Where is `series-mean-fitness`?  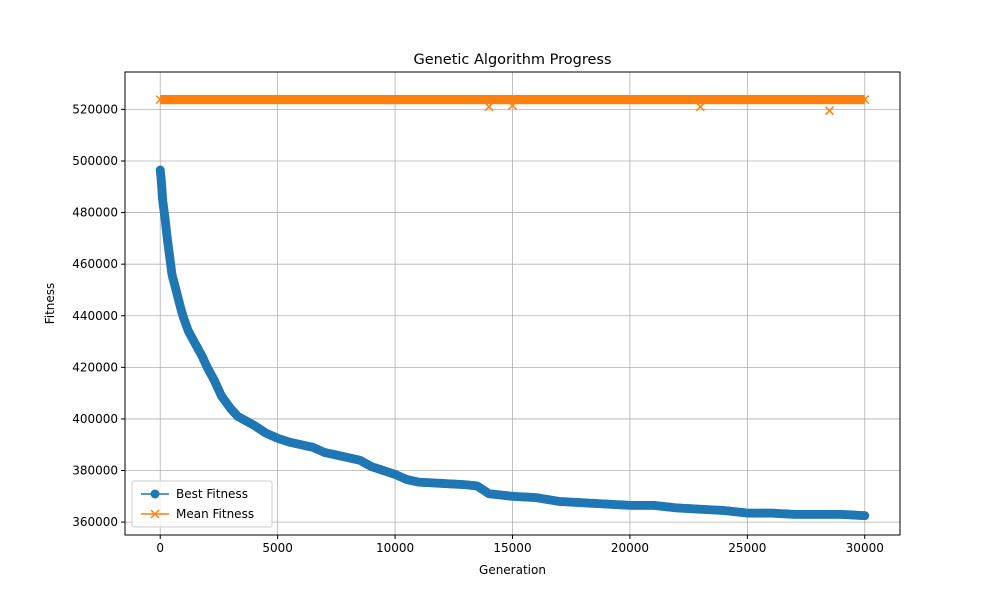 series-mean-fitness is located at coordinates (512, 105).